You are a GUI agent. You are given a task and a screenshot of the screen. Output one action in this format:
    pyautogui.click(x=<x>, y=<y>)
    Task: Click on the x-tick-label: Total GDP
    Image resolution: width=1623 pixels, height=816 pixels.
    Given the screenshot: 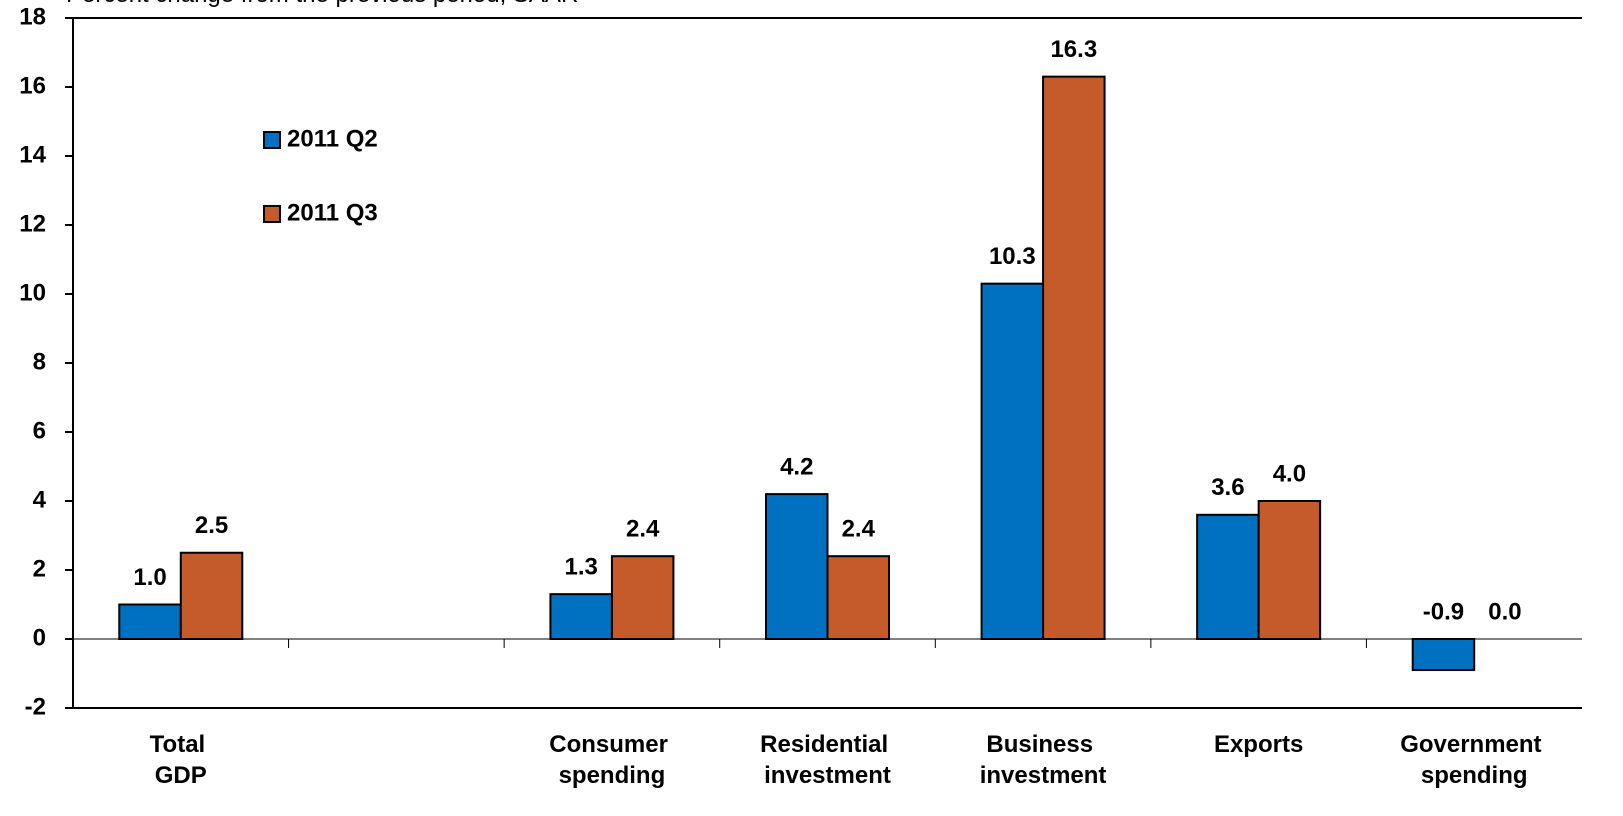 What is the action you would take?
    pyautogui.click(x=181, y=760)
    